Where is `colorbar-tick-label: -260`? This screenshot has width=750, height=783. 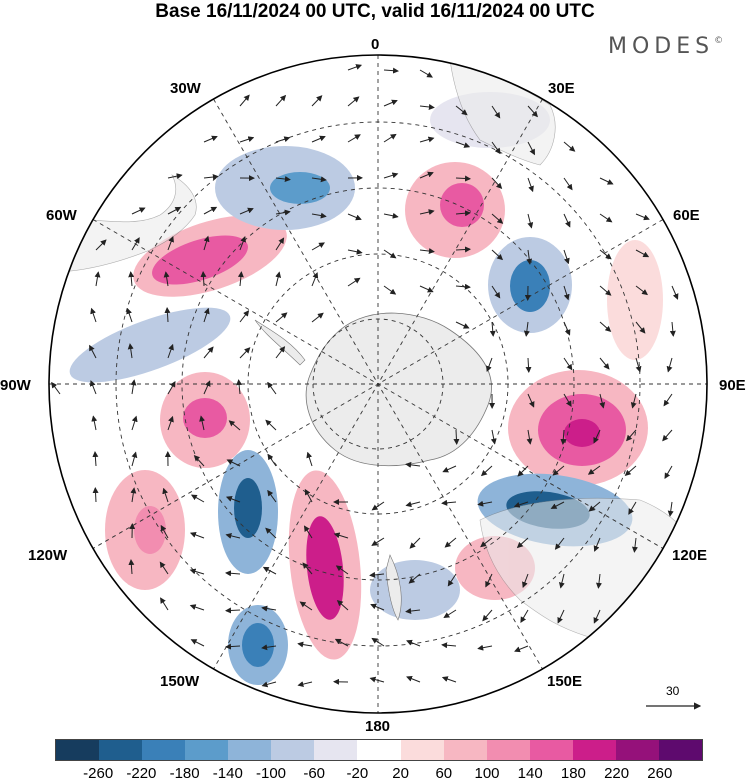 colorbar-tick-label: -260 is located at coordinates (98, 773).